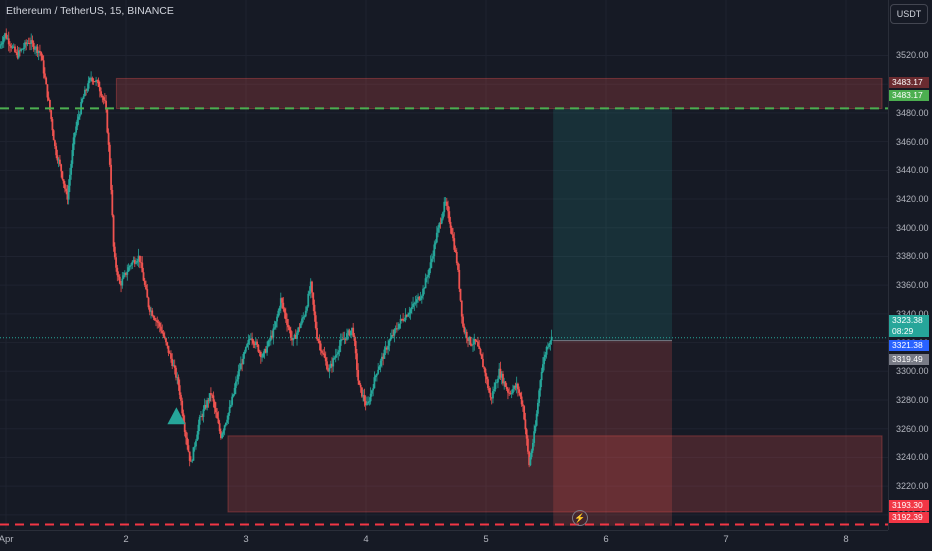  Describe the element at coordinates (7, 539) in the screenshot. I see `time-tick-label: Apr` at that location.